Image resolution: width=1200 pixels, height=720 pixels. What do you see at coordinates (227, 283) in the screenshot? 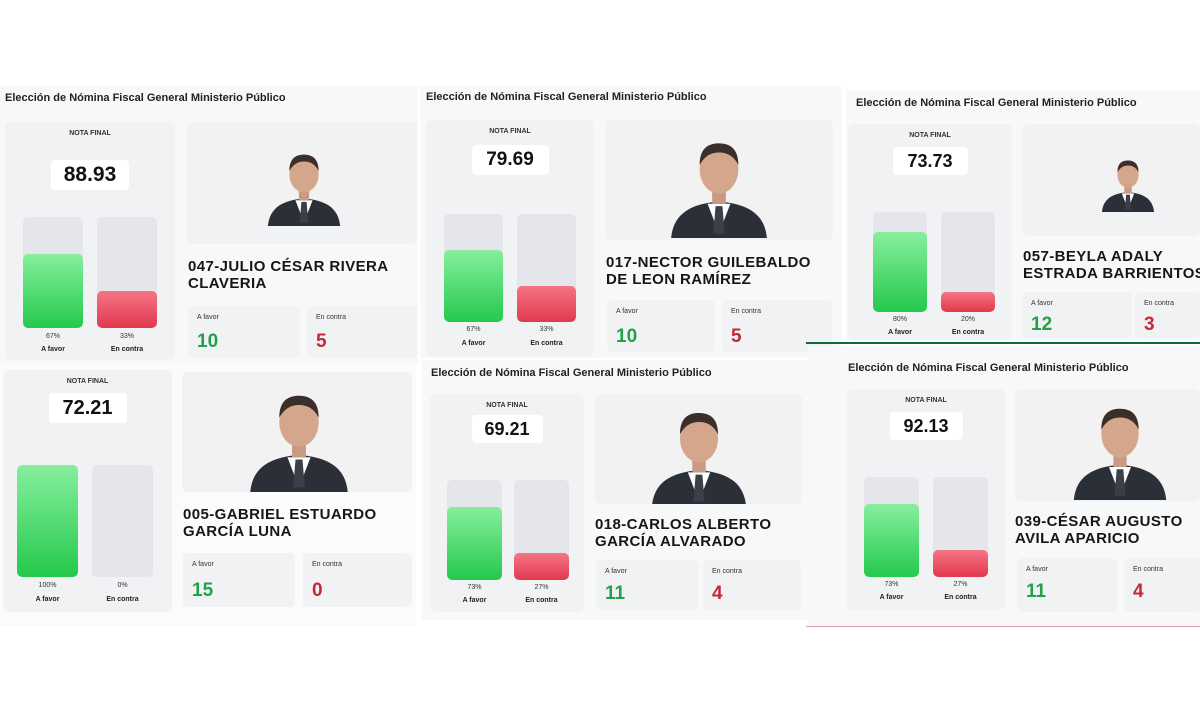
I see `candidate-name-line2: CLAVERIA` at bounding box center [227, 283].